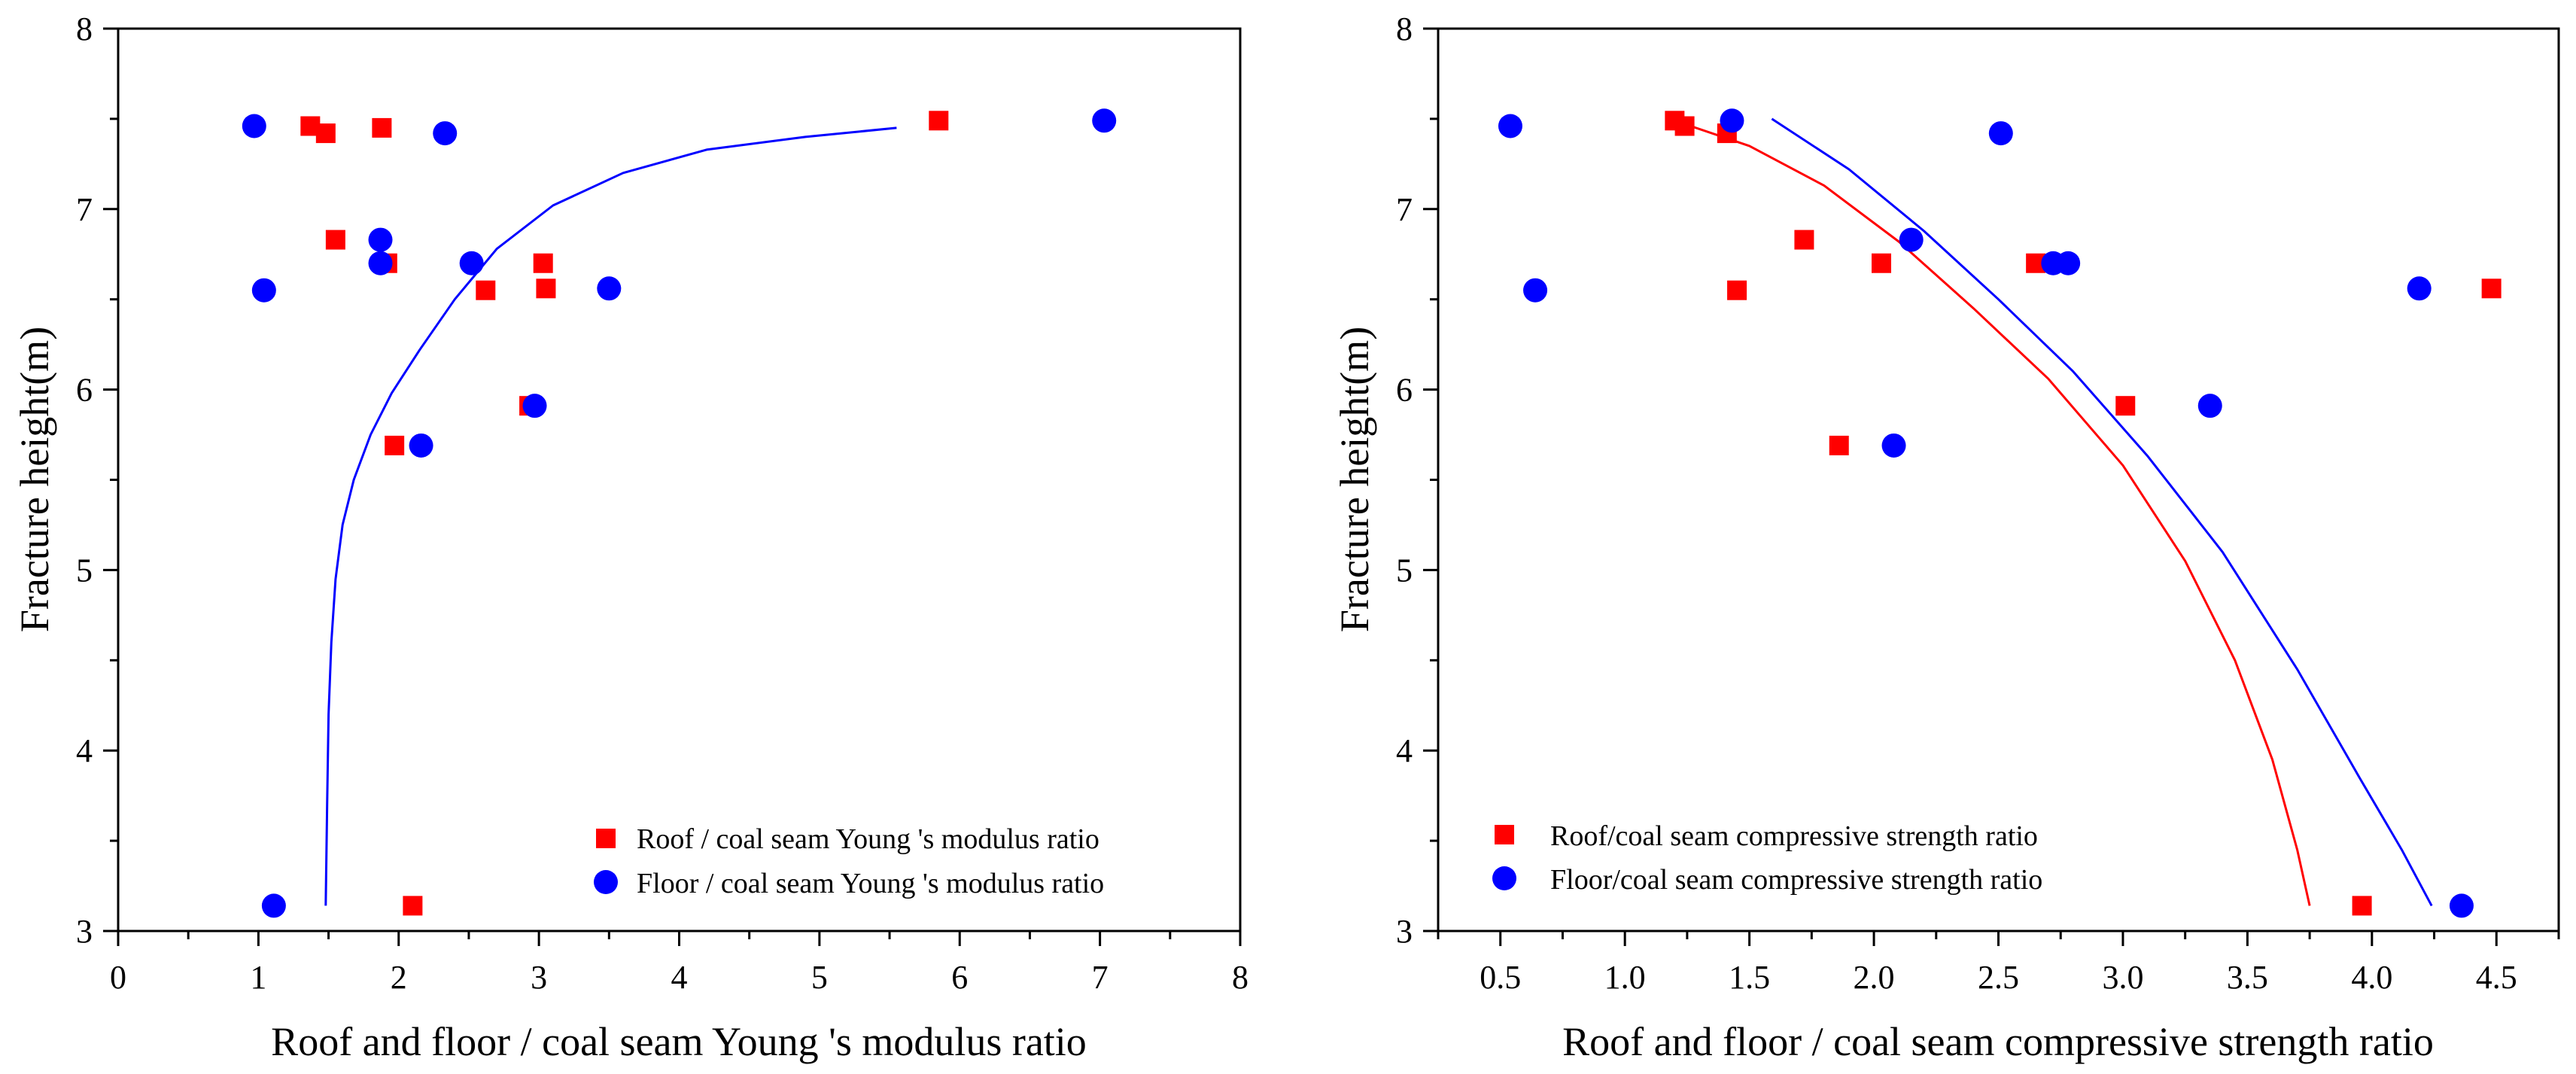 This screenshot has width=2576, height=1074. I want to click on x-tick-label: 4.5, so click(2496, 977).